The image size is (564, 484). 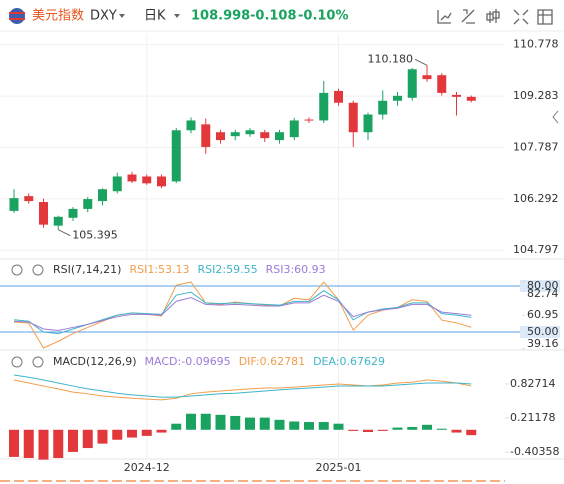 What do you see at coordinates (468, 16) in the screenshot?
I see `draw-icon` at bounding box center [468, 16].